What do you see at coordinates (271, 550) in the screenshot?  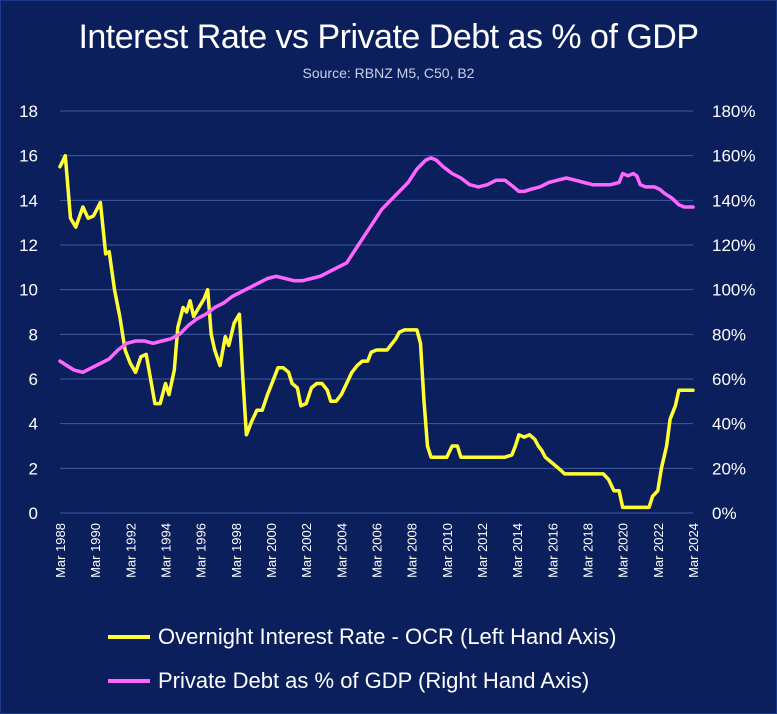 I see `x-tick-label: Mar 2000` at bounding box center [271, 550].